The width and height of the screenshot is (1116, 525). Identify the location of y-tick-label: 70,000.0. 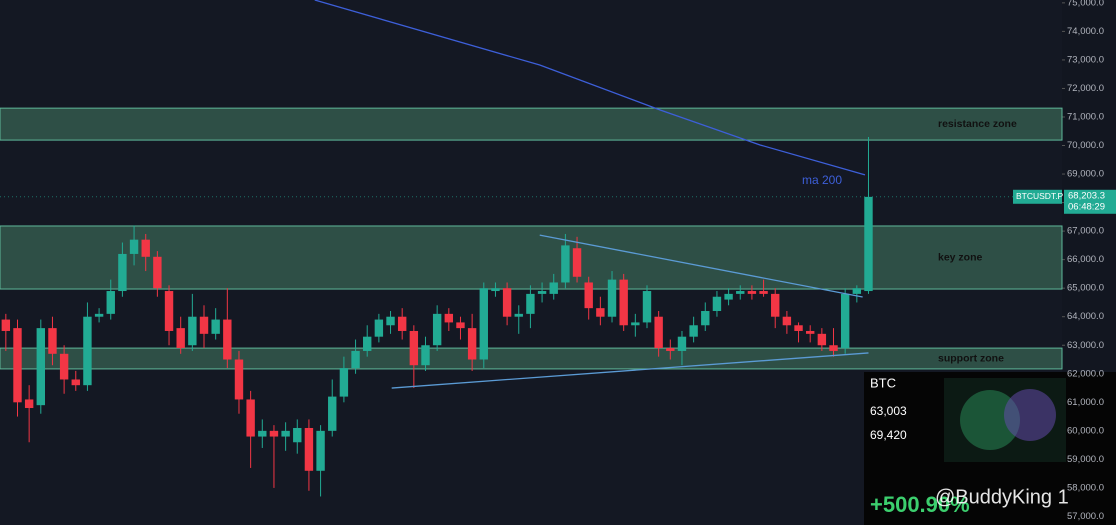
(1085, 145).